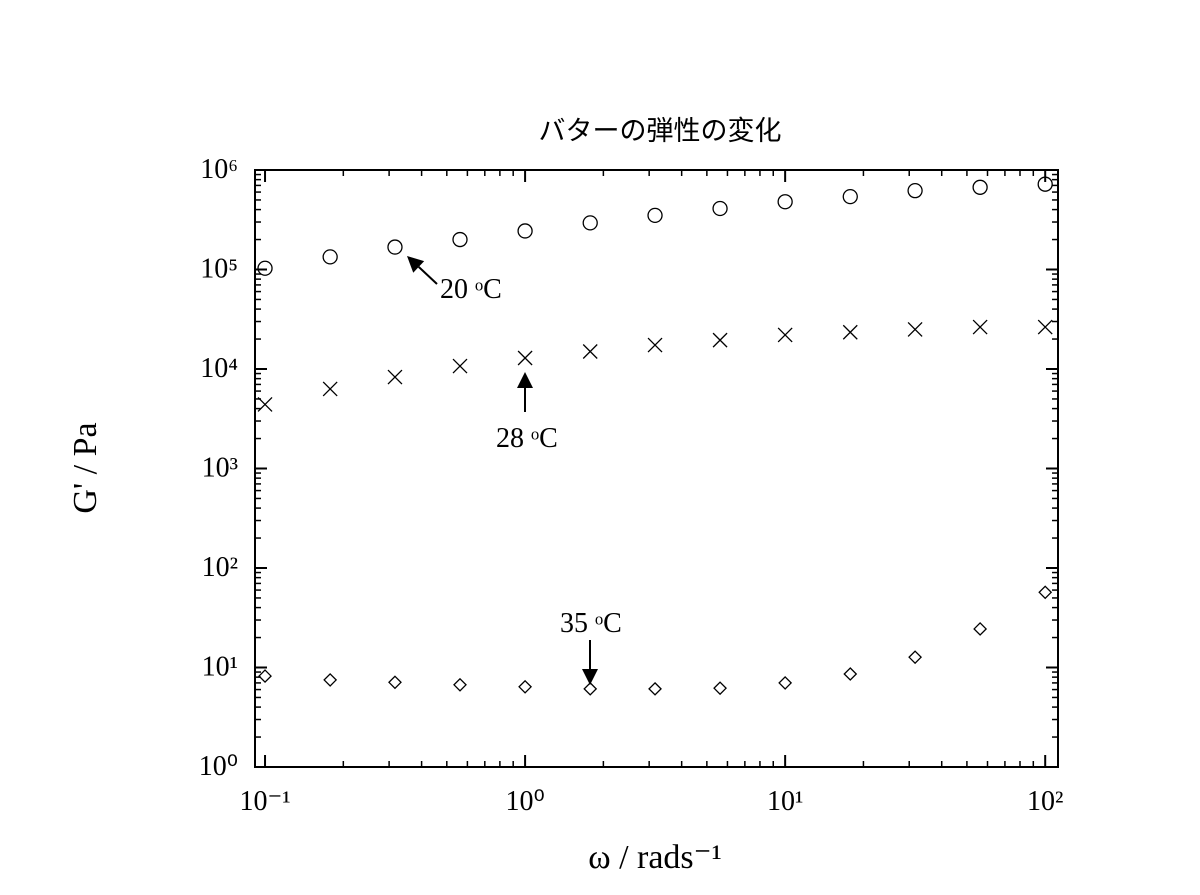 Image resolution: width=1200 pixels, height=895 pixels. Describe the element at coordinates (660, 131) in the screenshot. I see `chart-title: バターの弾性の変化` at that location.